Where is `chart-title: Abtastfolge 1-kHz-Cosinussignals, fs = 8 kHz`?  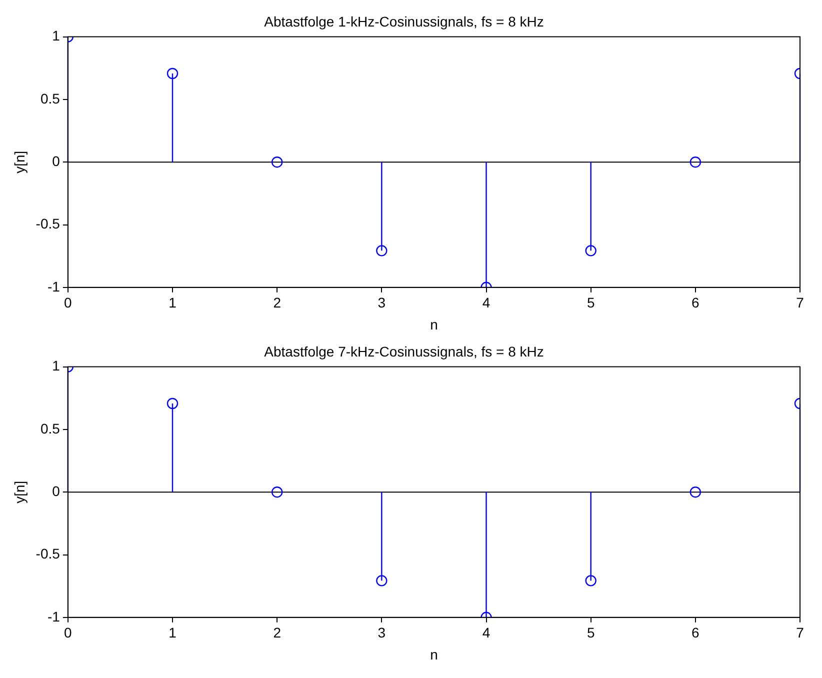 chart-title: Abtastfolge 1-kHz-Cosinussignals, fs = 8 kHz is located at coordinates (404, 21).